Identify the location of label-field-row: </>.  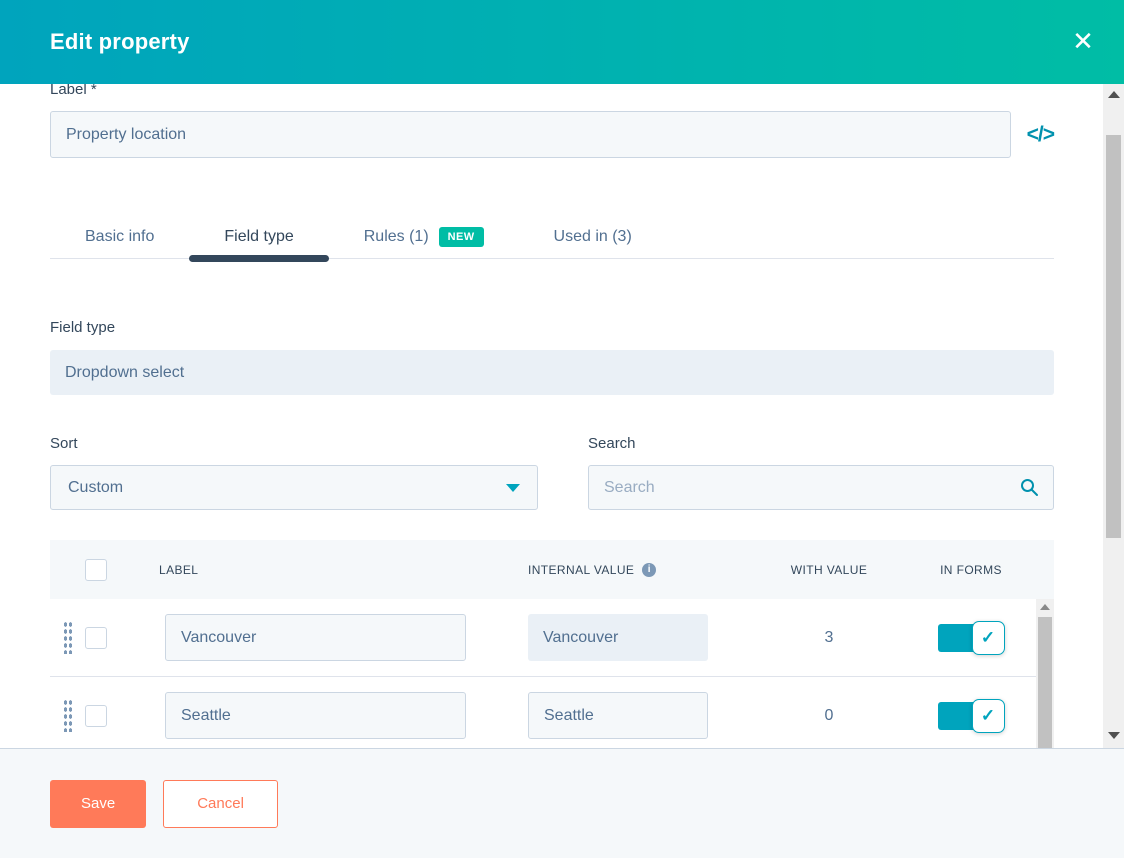
(552, 134).